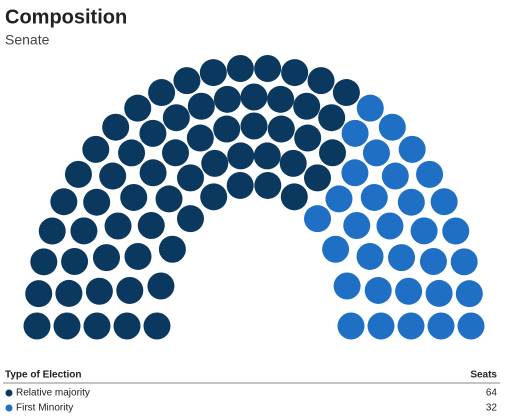  I want to click on chart-subtitle: Senate, so click(27, 40).